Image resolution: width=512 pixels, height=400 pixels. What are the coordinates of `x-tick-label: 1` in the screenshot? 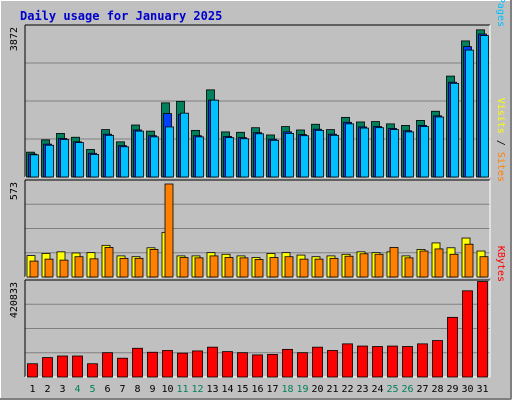 It's located at (32, 389).